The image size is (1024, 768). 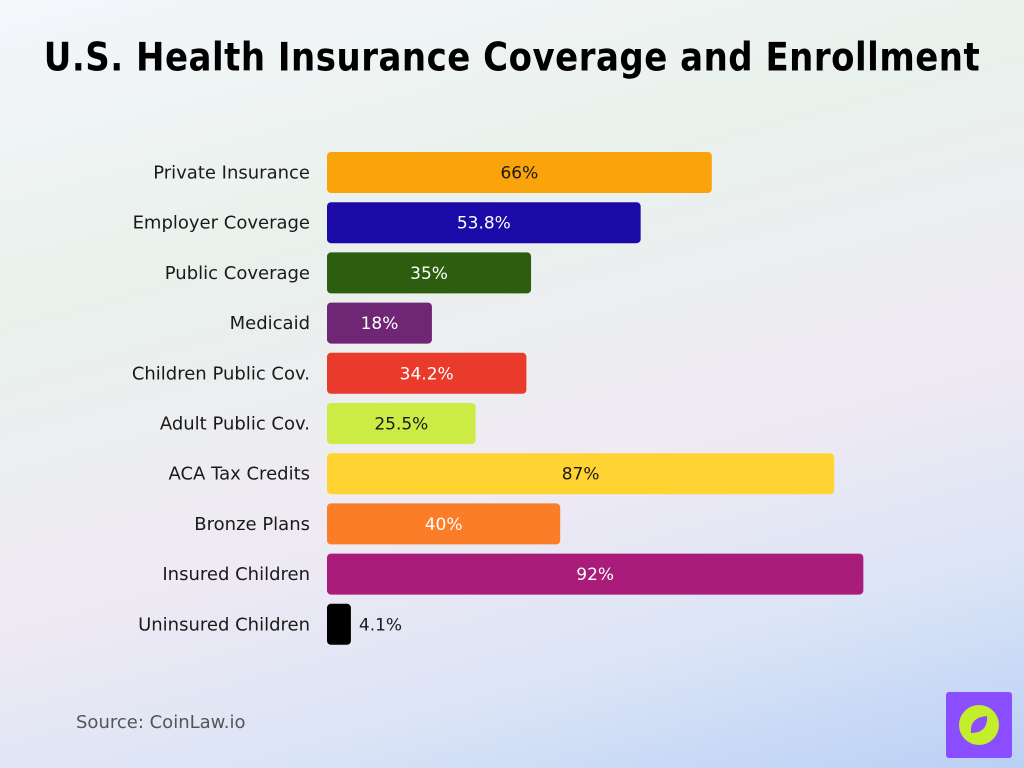 I want to click on category-label: Uninsured Children, so click(x=224, y=624).